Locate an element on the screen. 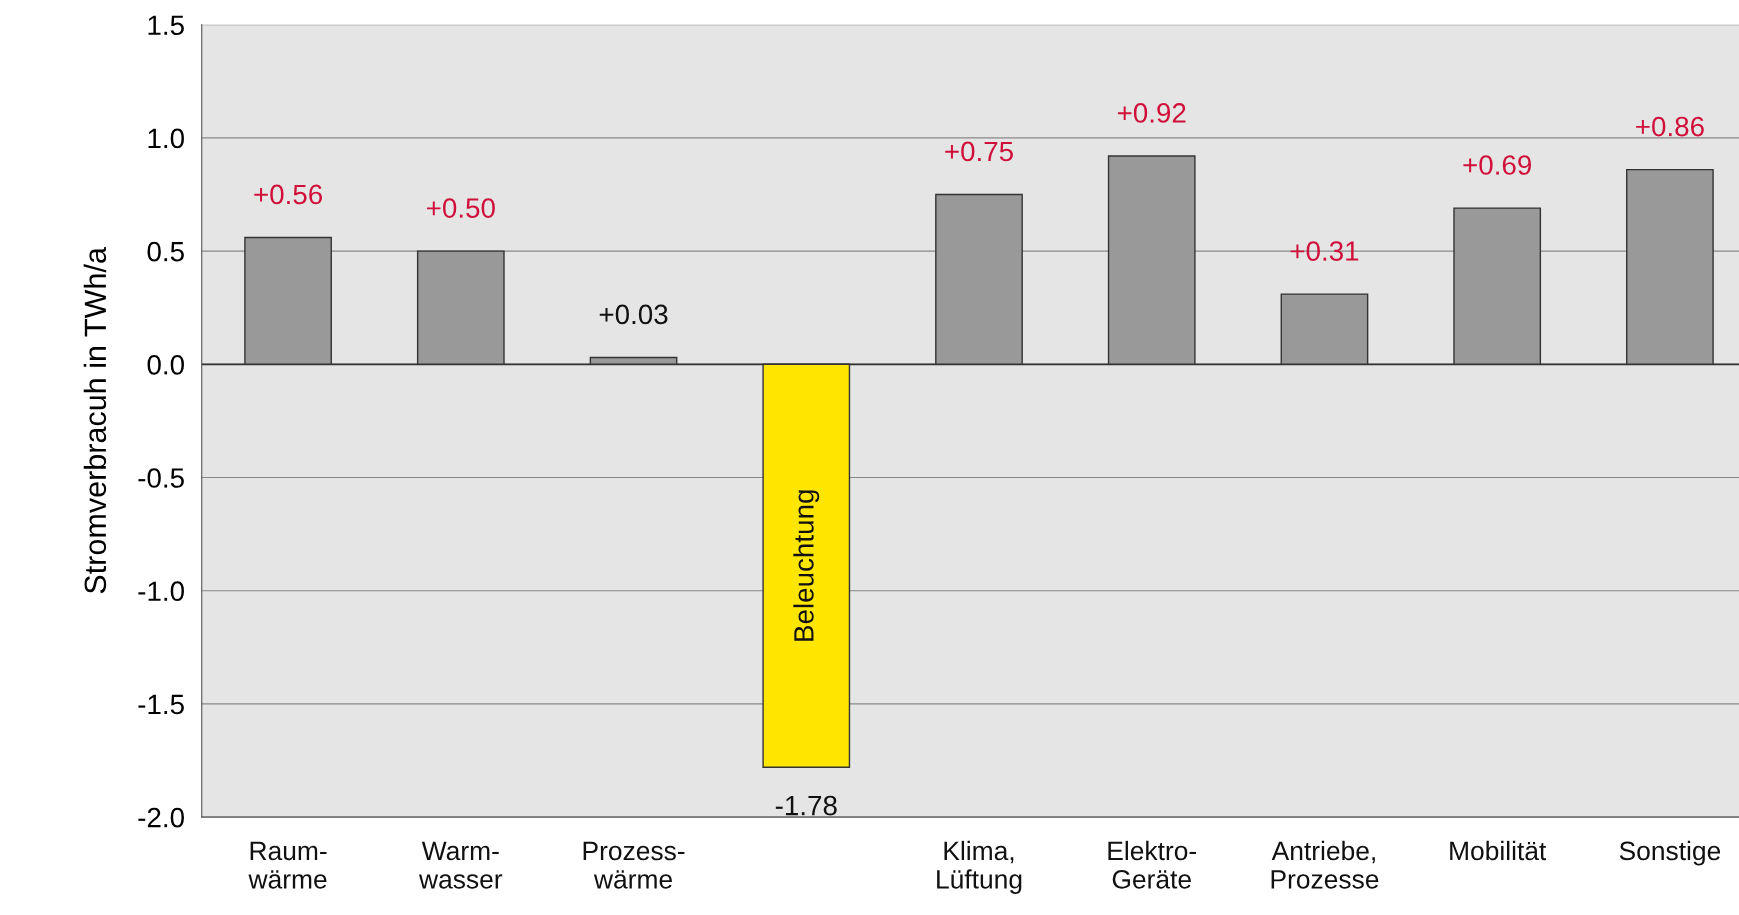  x-tick-label: Sonstige is located at coordinates (1670, 853).